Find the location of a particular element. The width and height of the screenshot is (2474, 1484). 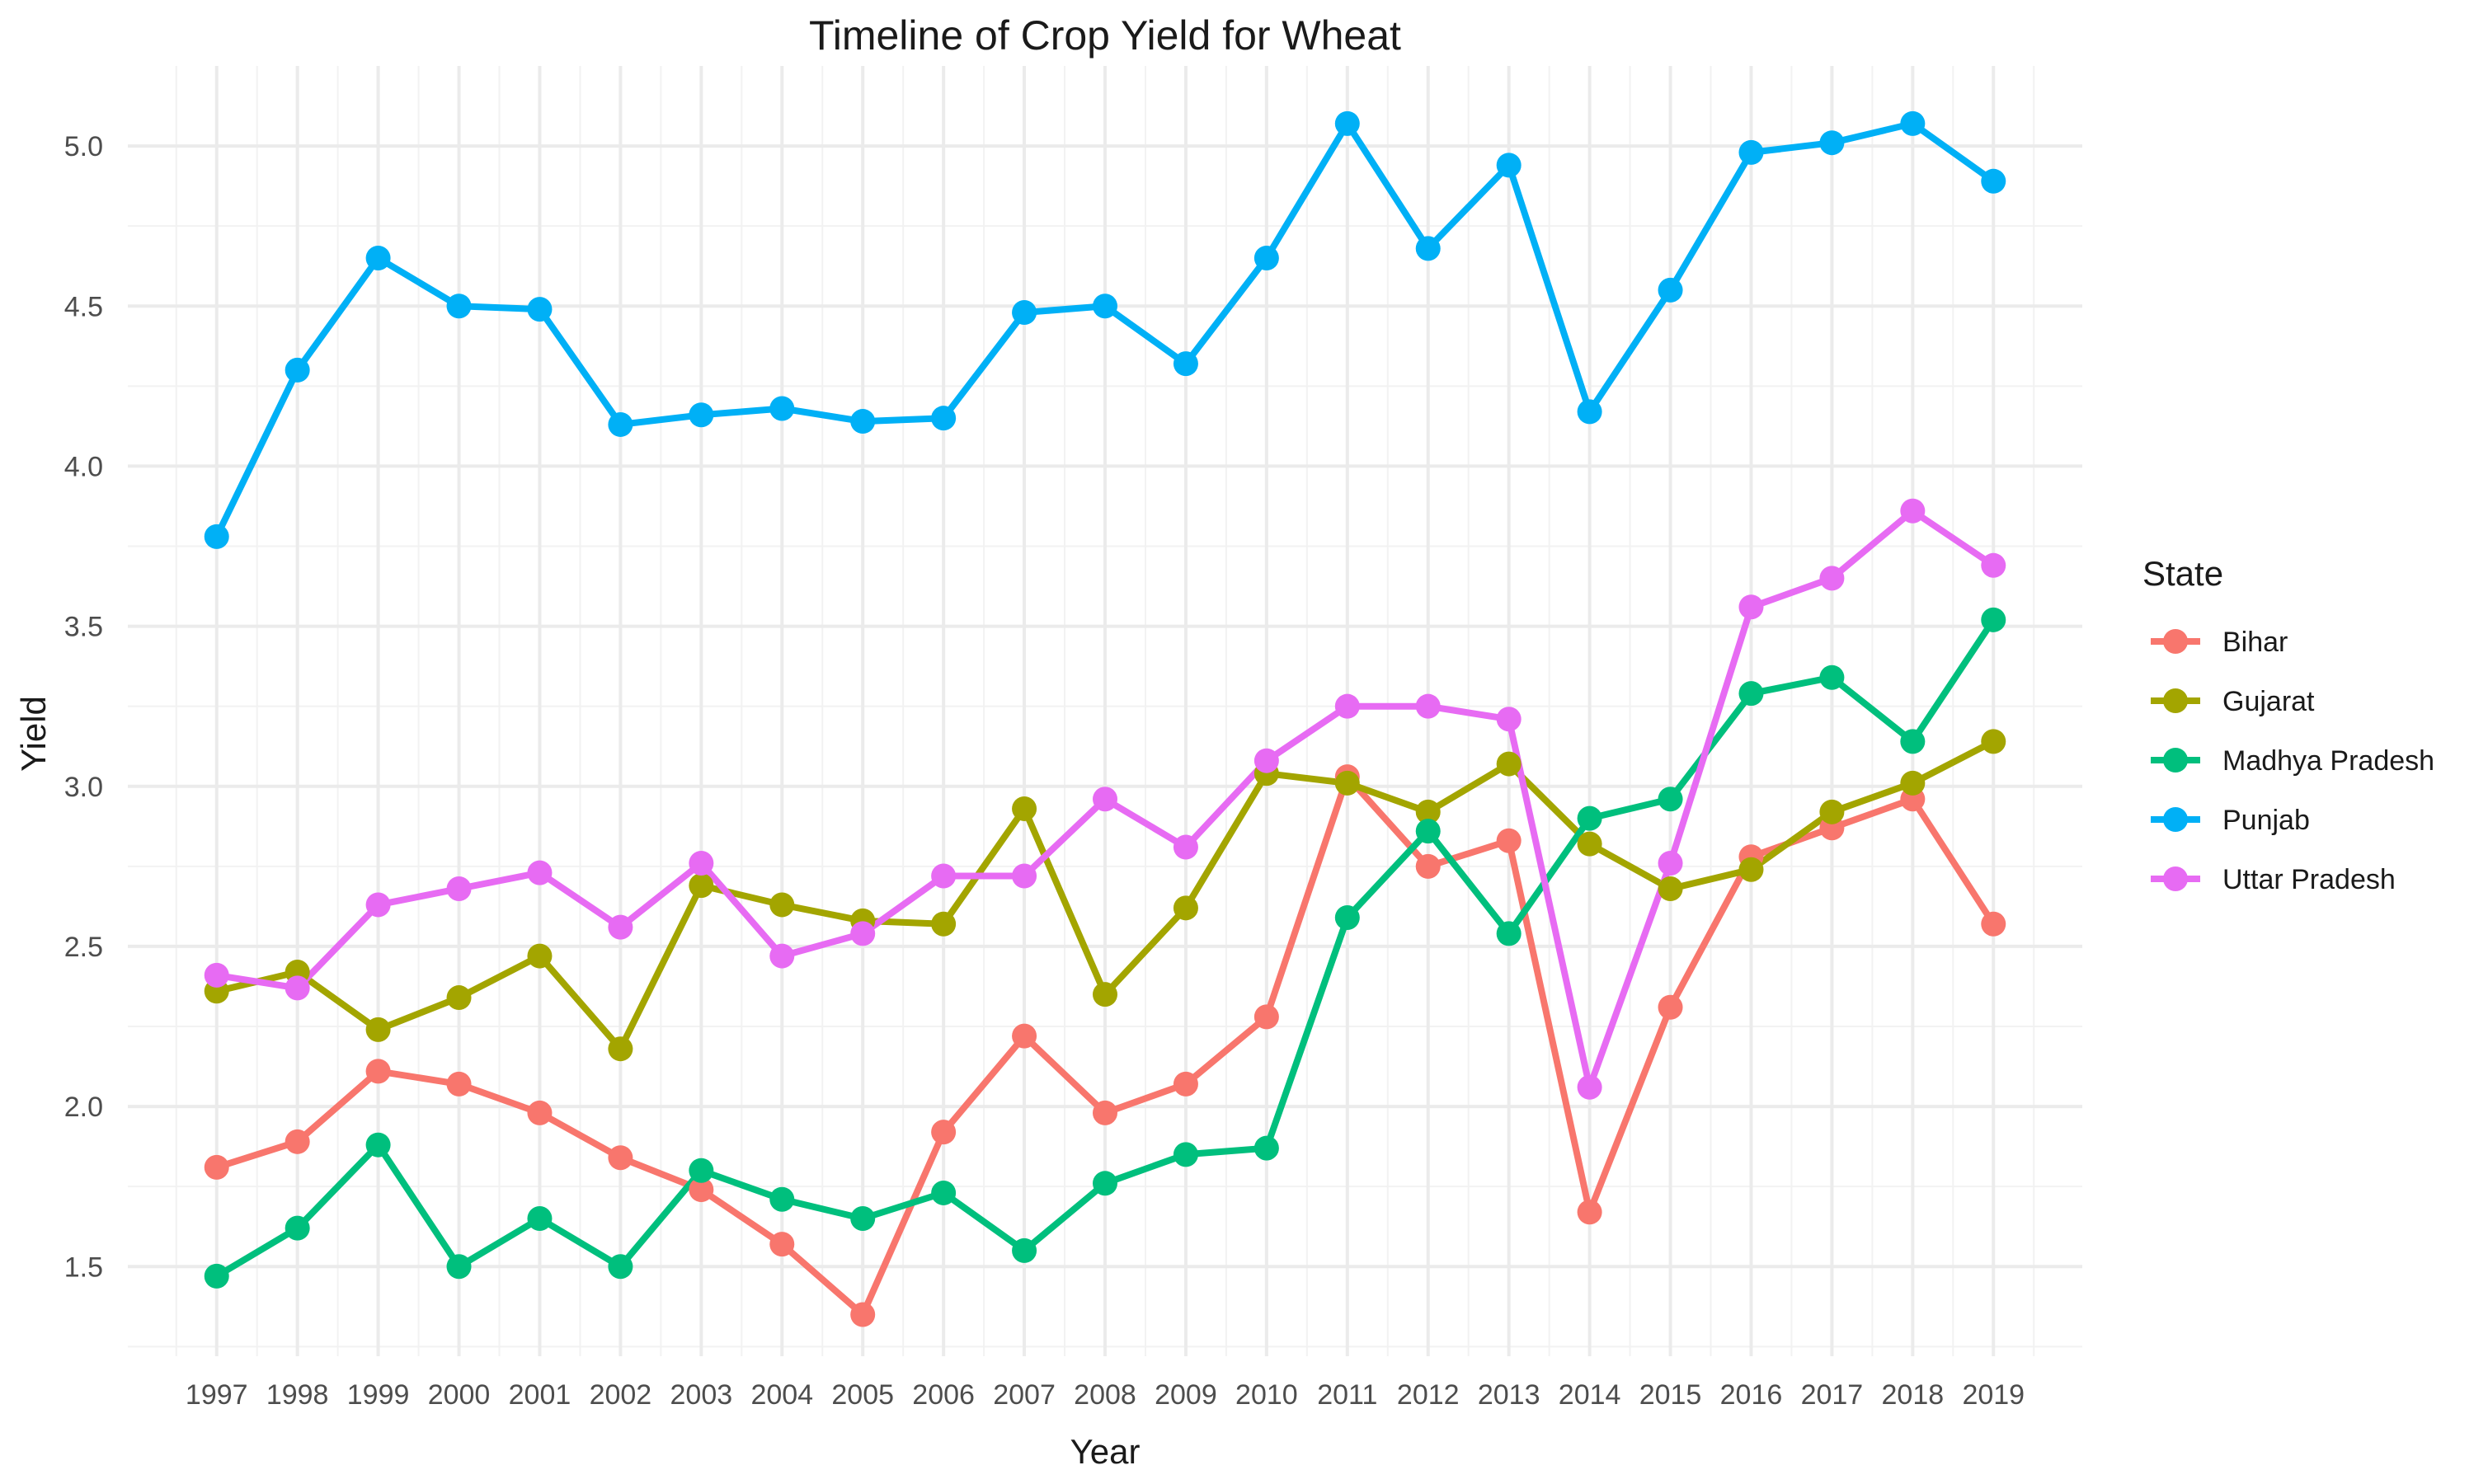

legend-label-punjab: Punjab is located at coordinates (2266, 820).